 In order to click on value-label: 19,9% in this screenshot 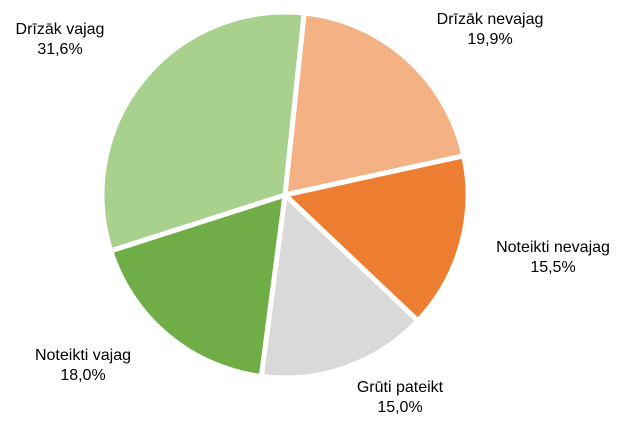, I will do `click(489, 39)`.